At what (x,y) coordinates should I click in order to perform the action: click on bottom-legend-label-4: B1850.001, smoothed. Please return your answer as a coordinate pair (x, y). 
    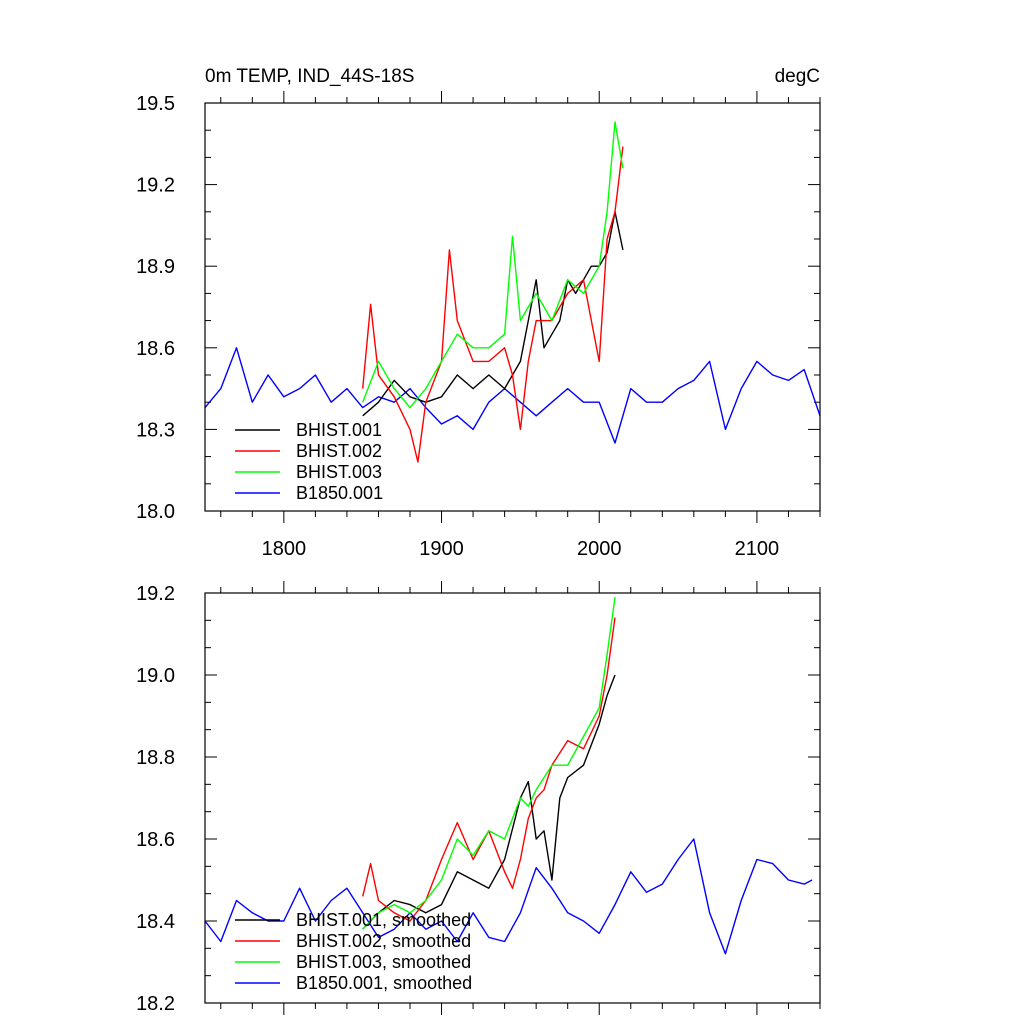
    Looking at the image, I should click on (384, 983).